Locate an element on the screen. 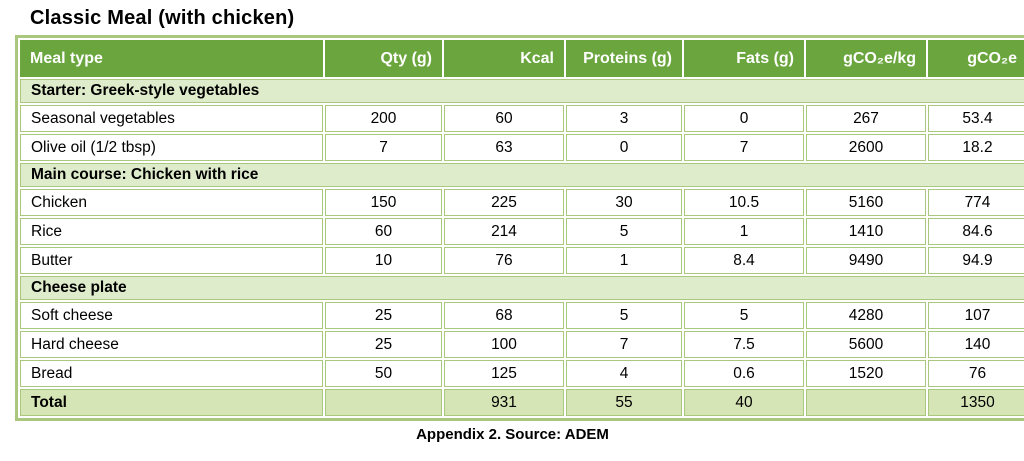 This screenshot has height=461, width=1024. value-cell: 40 is located at coordinates (744, 402).